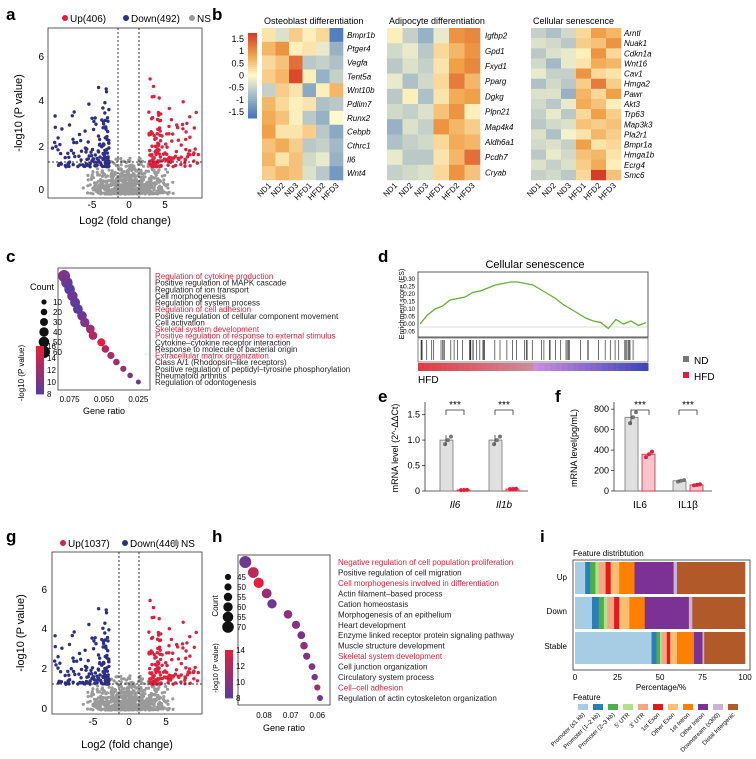  I want to click on significance-stars: ***, so click(504, 405).